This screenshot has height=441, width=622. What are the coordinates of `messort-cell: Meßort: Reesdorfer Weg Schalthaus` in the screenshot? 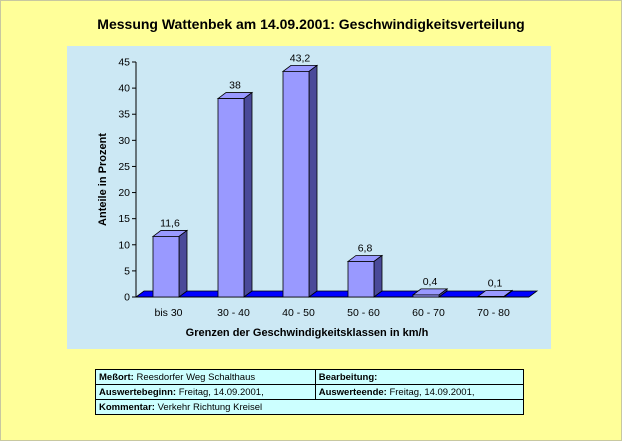 It's located at (205, 377).